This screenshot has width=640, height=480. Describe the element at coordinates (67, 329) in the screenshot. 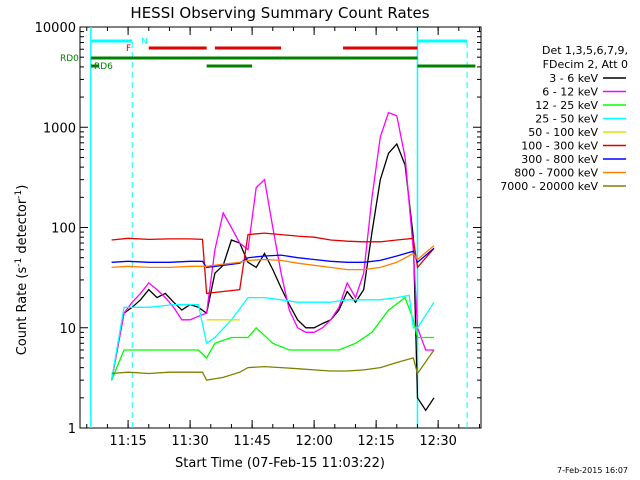

I see `y-tick-label: 10` at that location.